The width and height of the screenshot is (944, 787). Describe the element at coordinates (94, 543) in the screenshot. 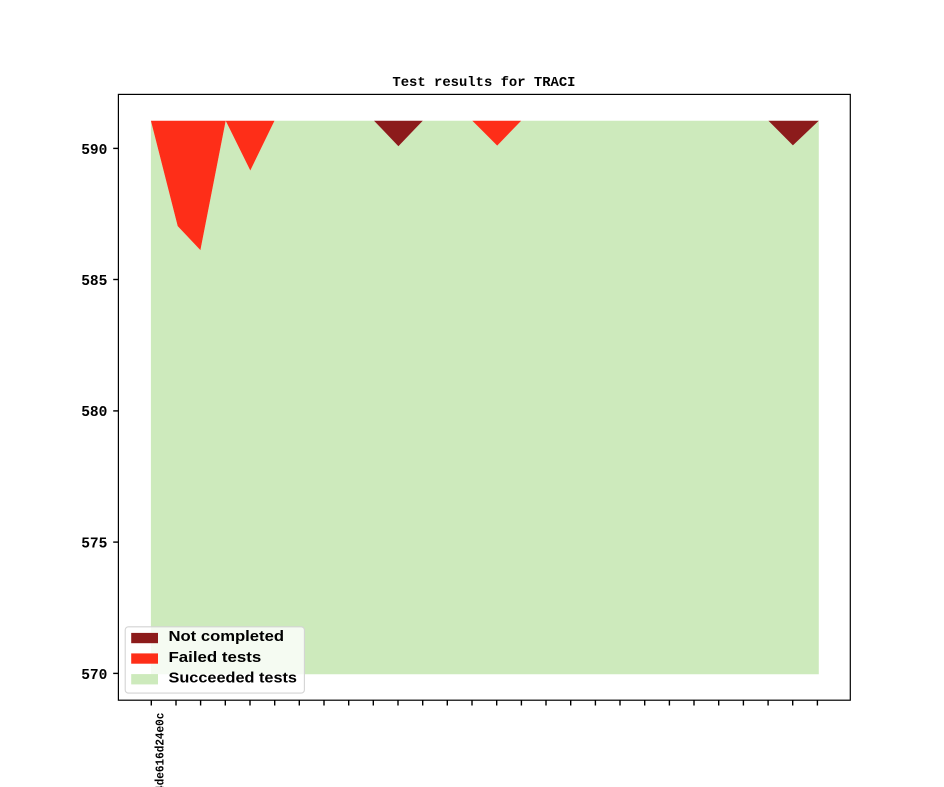

I see `svg-text: 575` at that location.